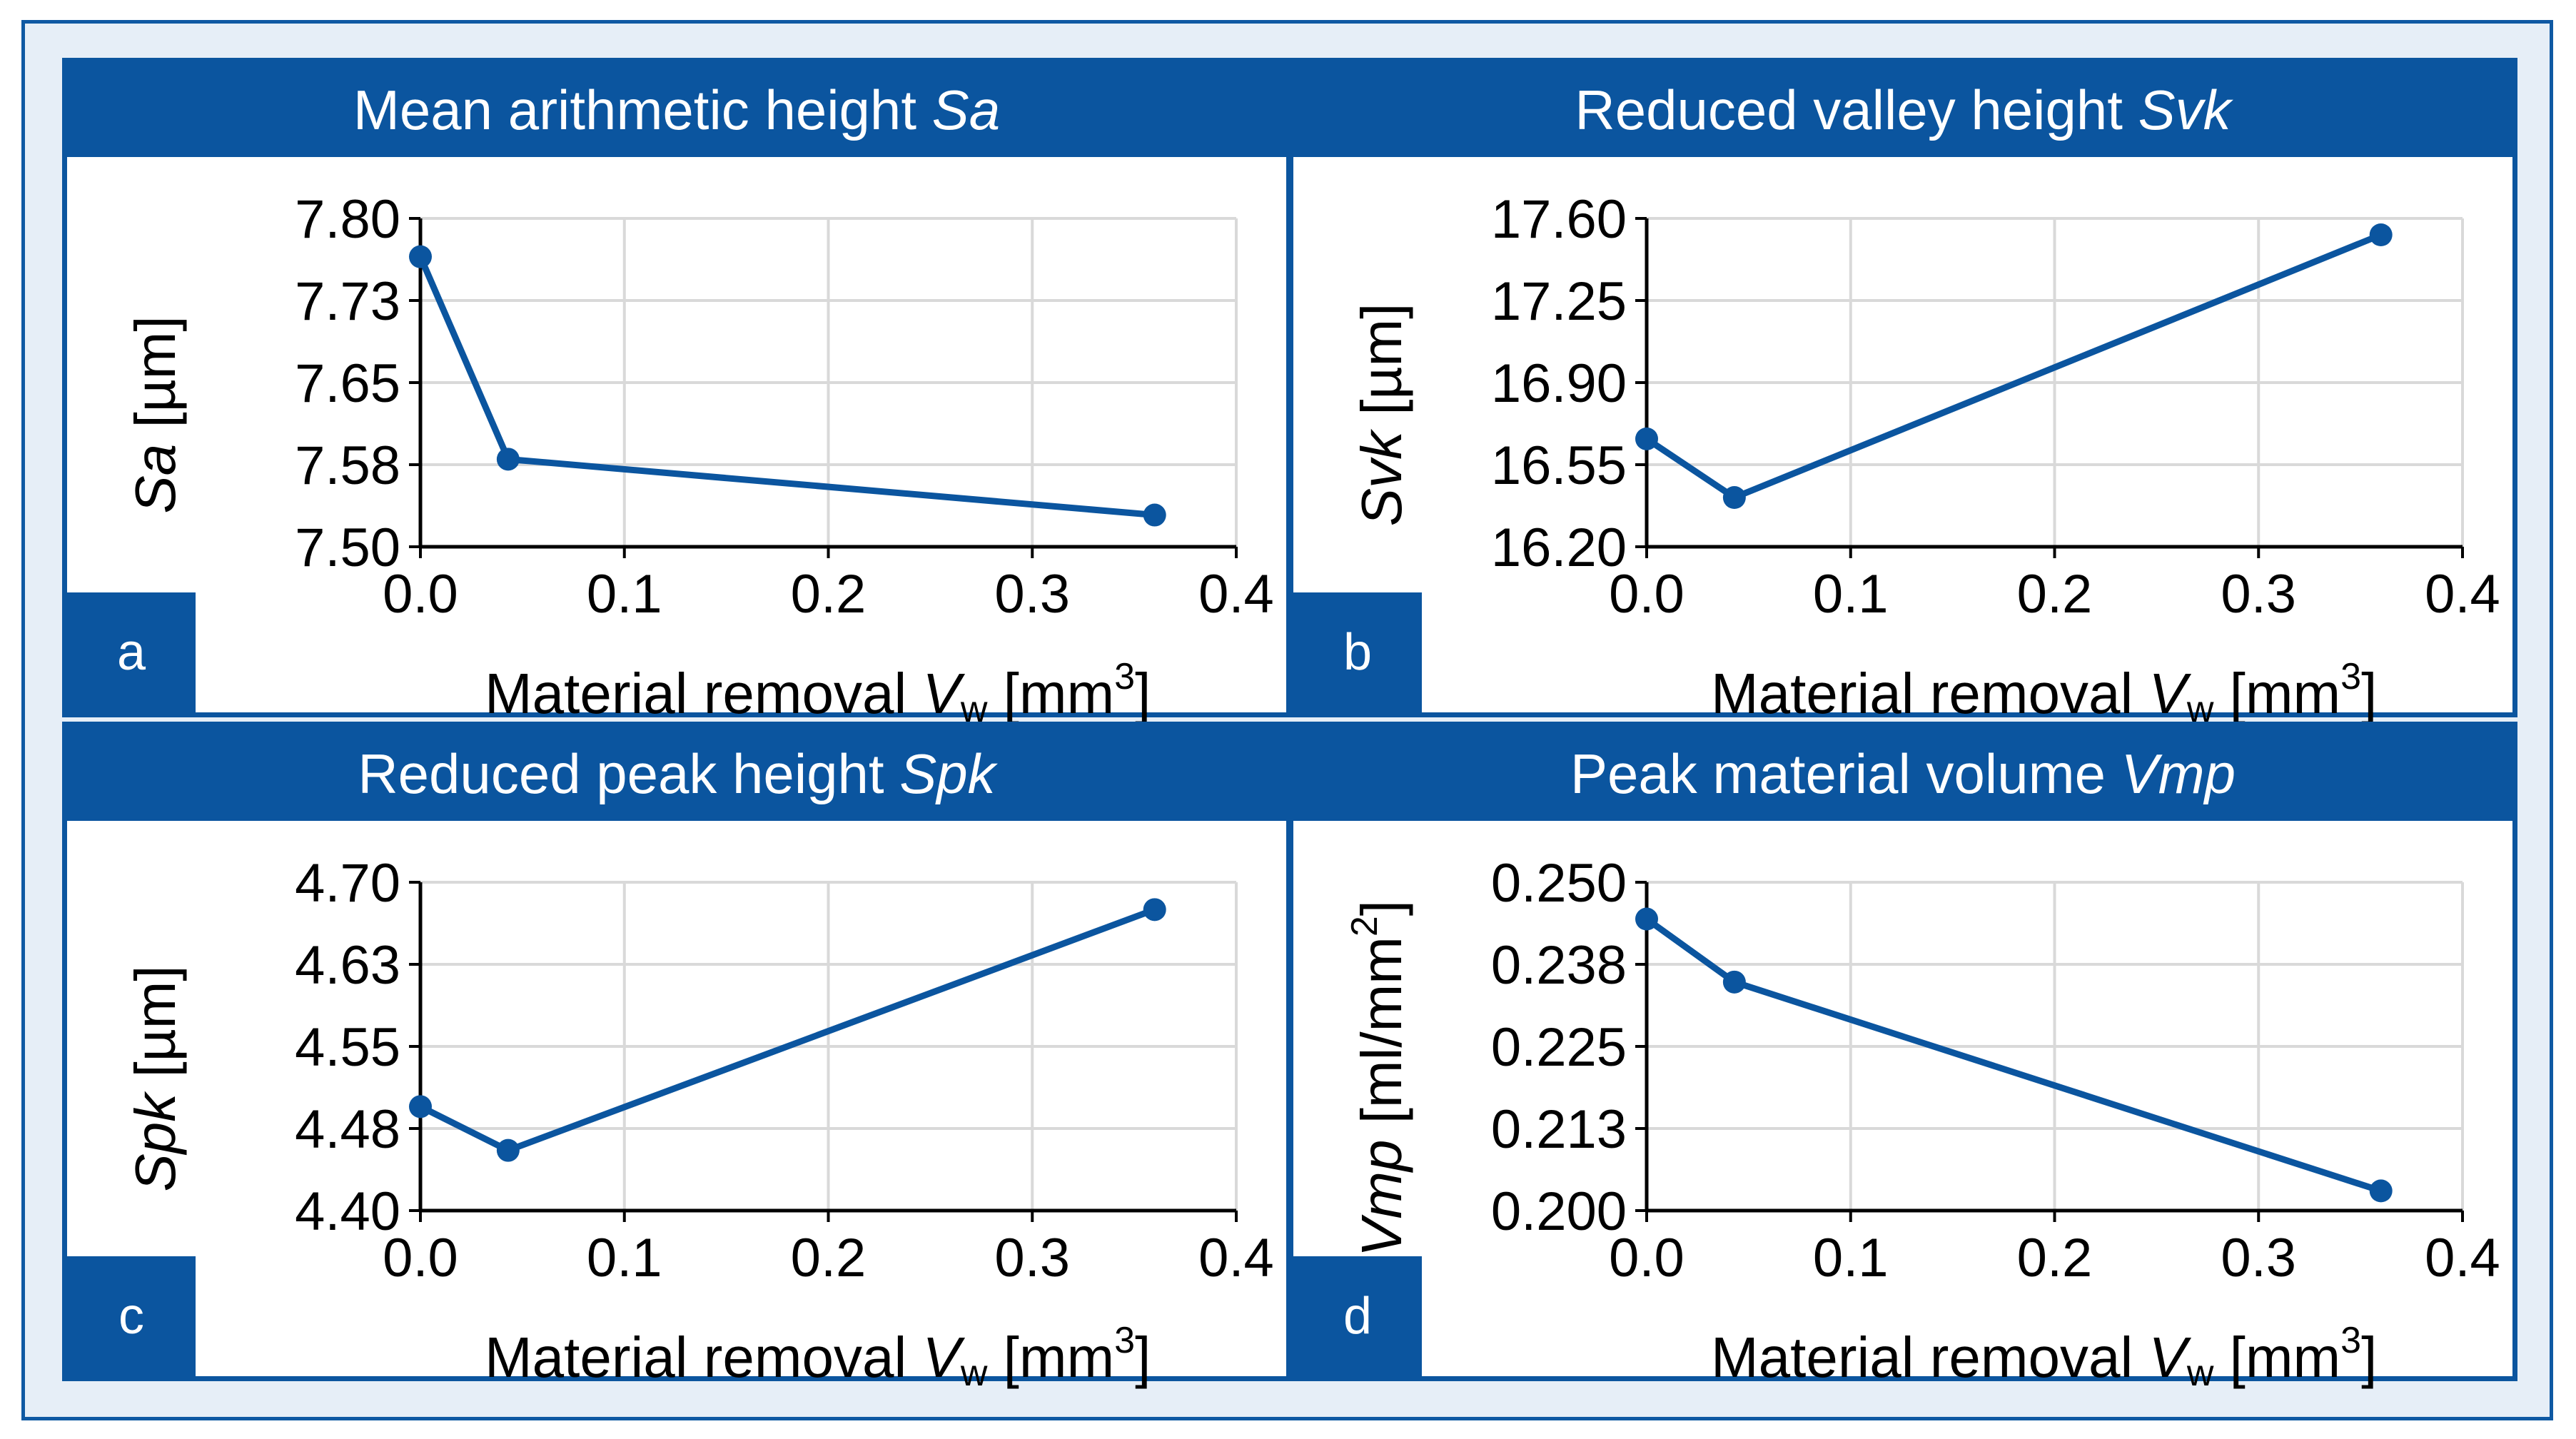 Image resolution: width=2576 pixels, height=1439 pixels. Describe the element at coordinates (1845, 773) in the screenshot. I see `panel-title-text: Peak material volume` at that location.